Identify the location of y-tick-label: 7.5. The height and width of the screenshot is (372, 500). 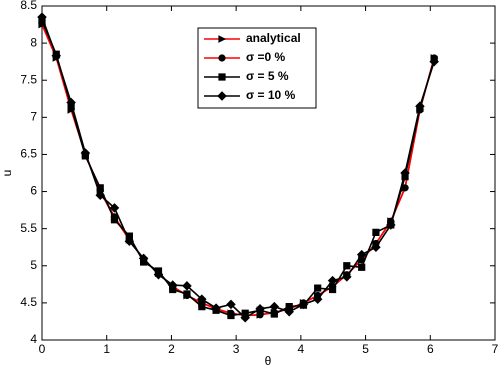
(28, 79).